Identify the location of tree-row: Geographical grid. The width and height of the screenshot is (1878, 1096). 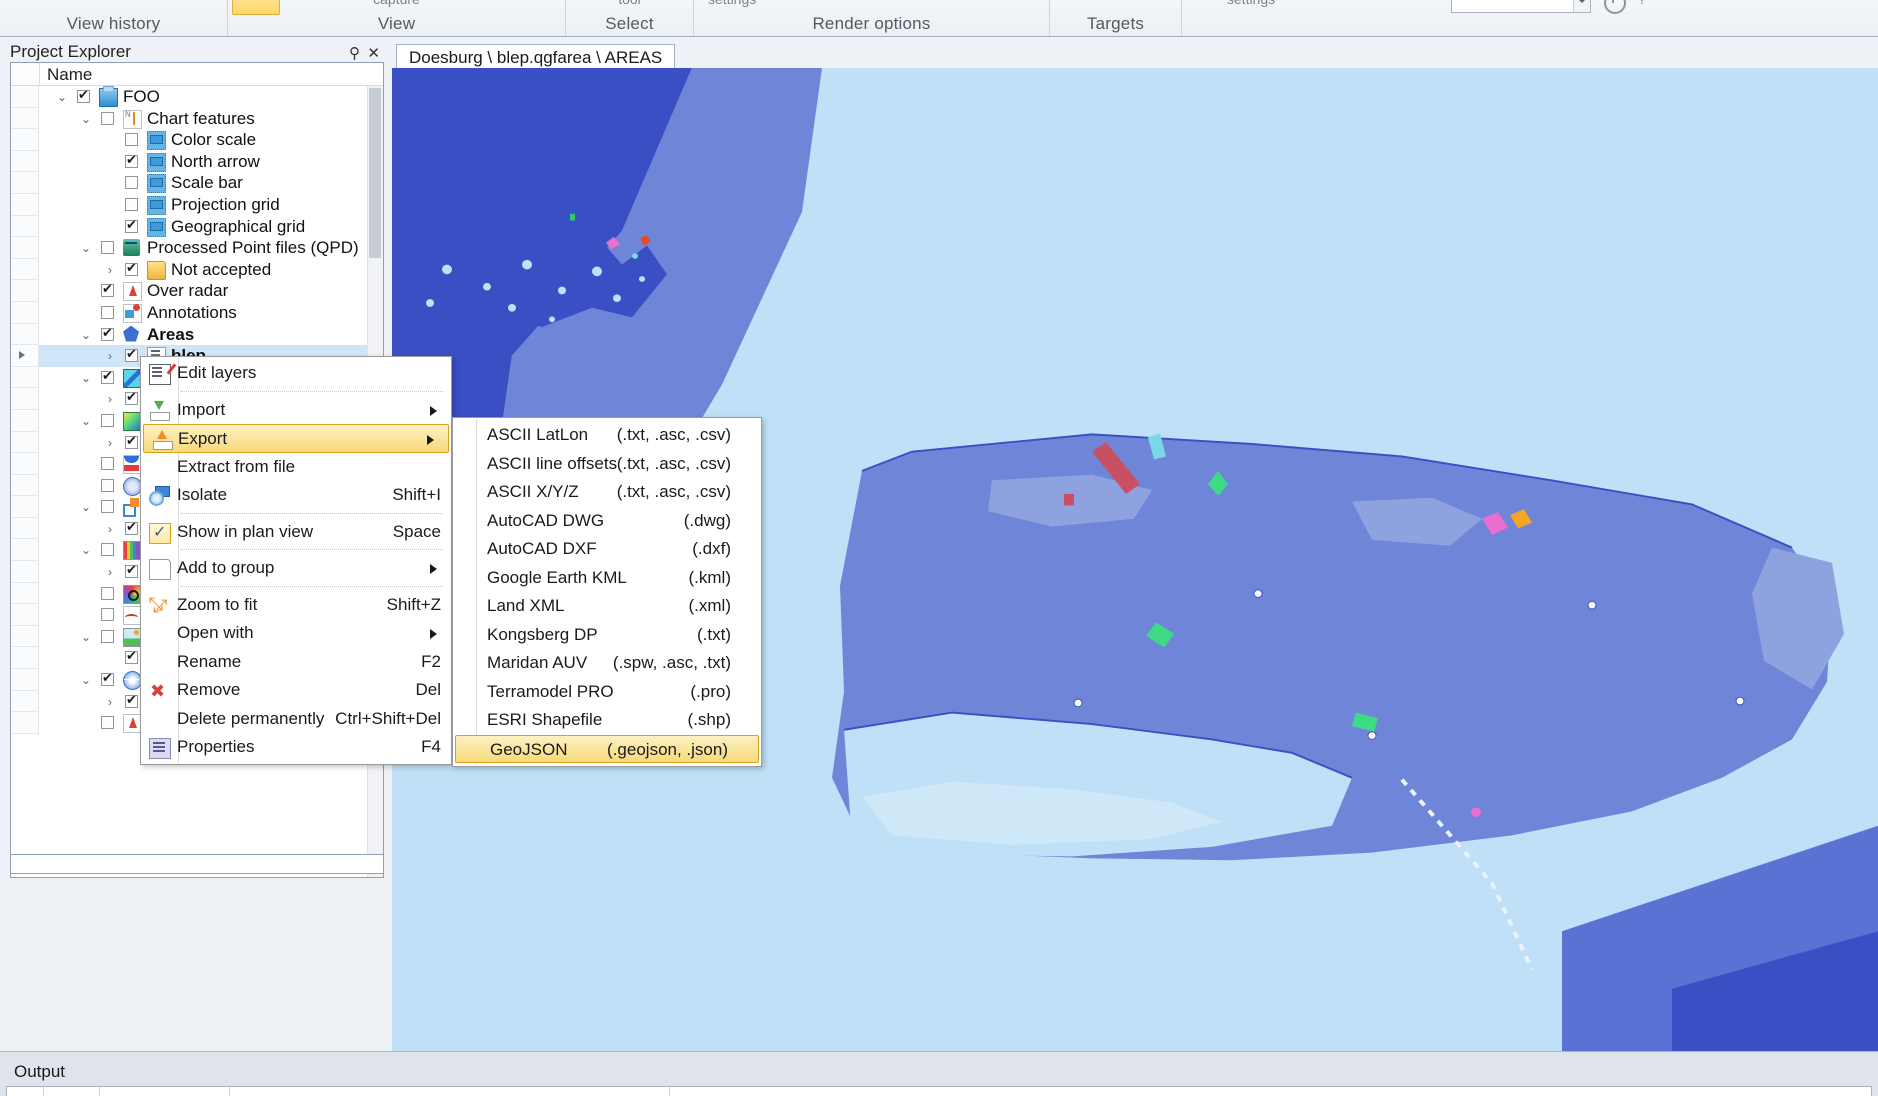
(197, 226).